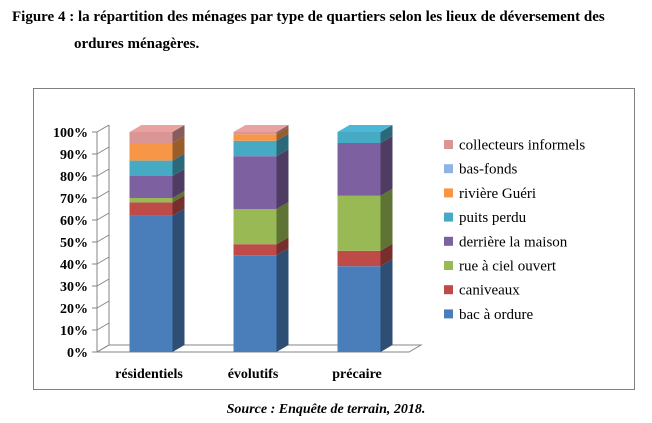  What do you see at coordinates (74, 243) in the screenshot?
I see `y-tick-label: 50%` at bounding box center [74, 243].